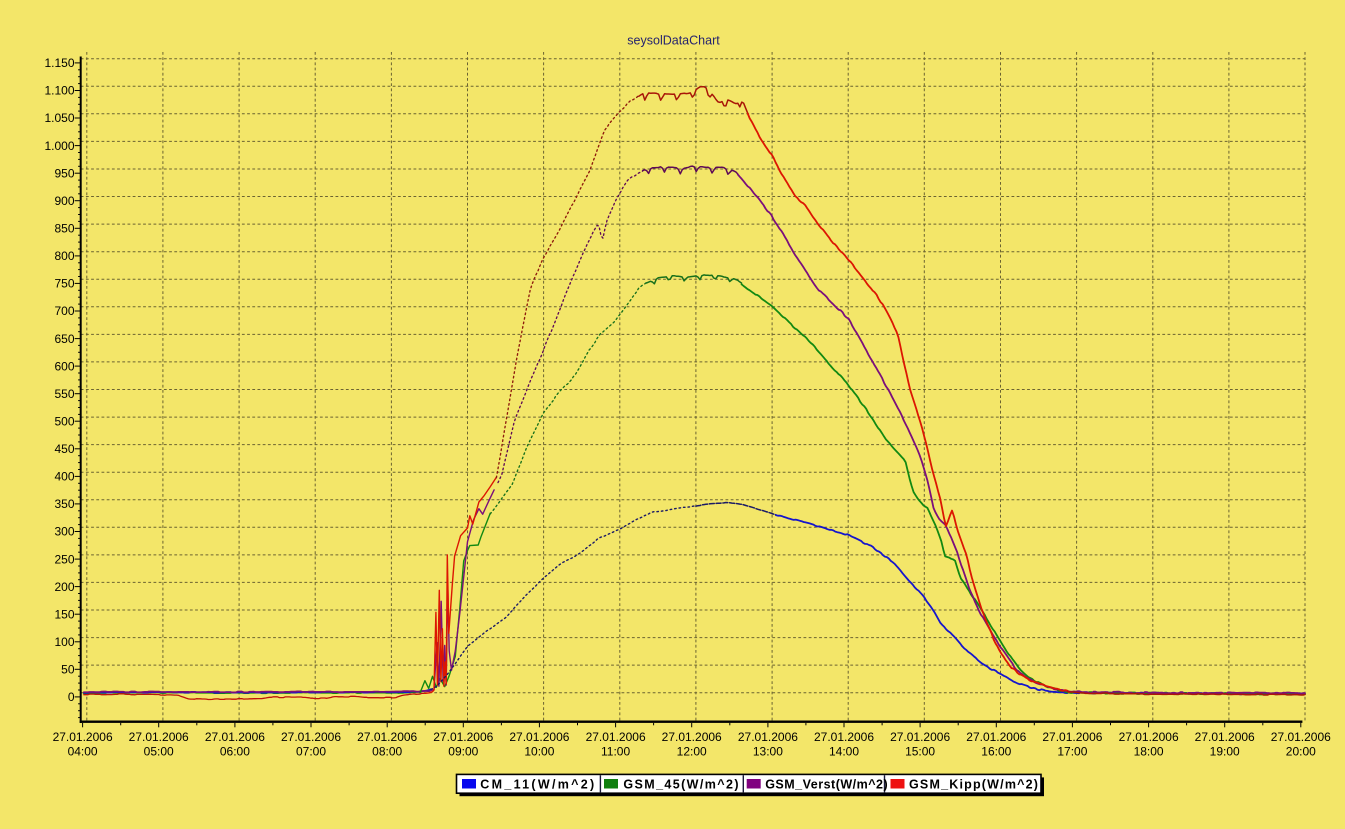  What do you see at coordinates (235, 752) in the screenshot?
I see `svg-text: 06:00` at bounding box center [235, 752].